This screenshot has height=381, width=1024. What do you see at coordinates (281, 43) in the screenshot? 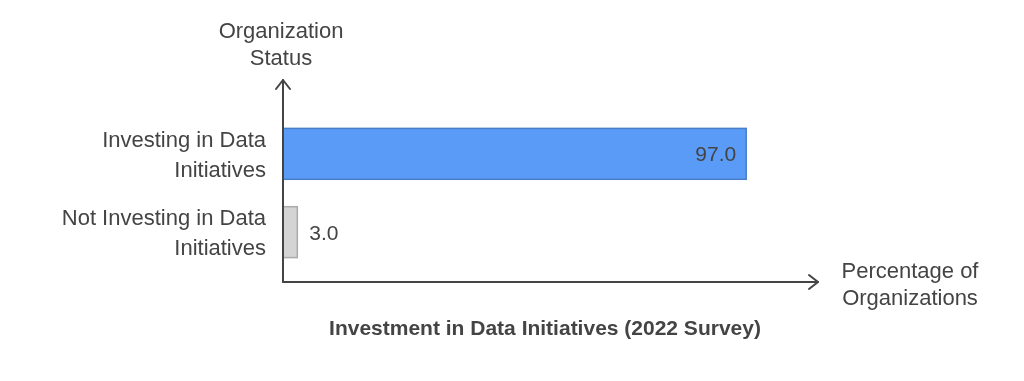
I see `y-axis-title: Organization Status` at bounding box center [281, 43].